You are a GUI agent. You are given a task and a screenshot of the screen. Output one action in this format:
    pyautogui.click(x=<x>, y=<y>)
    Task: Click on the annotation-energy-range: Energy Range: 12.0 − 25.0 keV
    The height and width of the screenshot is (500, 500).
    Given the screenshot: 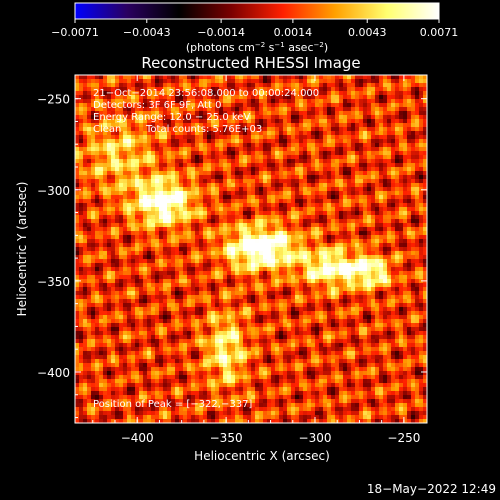 What is the action you would take?
    pyautogui.click(x=171, y=117)
    